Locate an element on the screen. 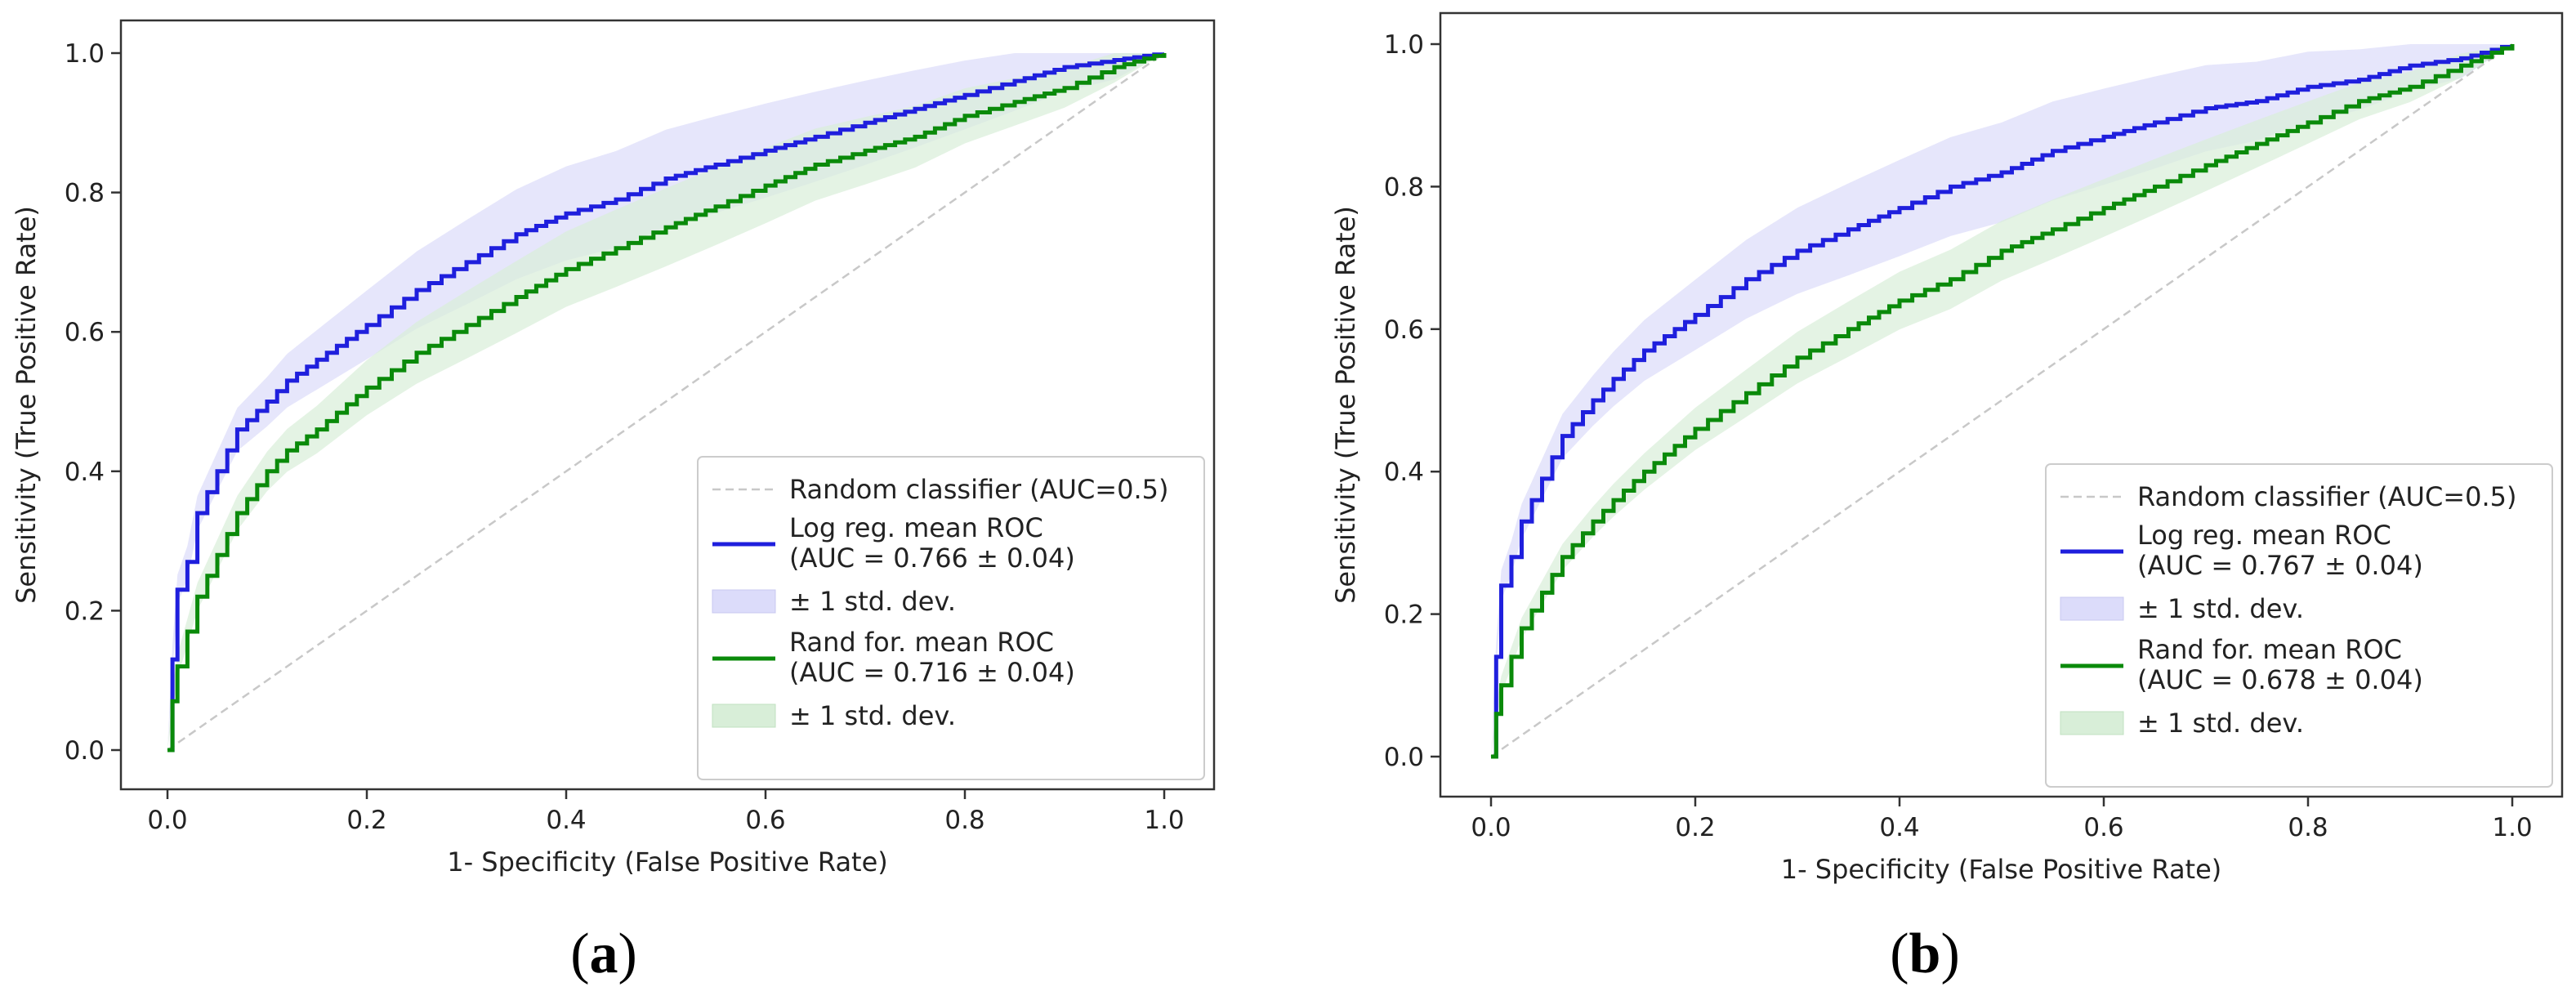 The image size is (2576, 996). panel-b-legend-rand-for-band-swatch is located at coordinates (2092, 723).